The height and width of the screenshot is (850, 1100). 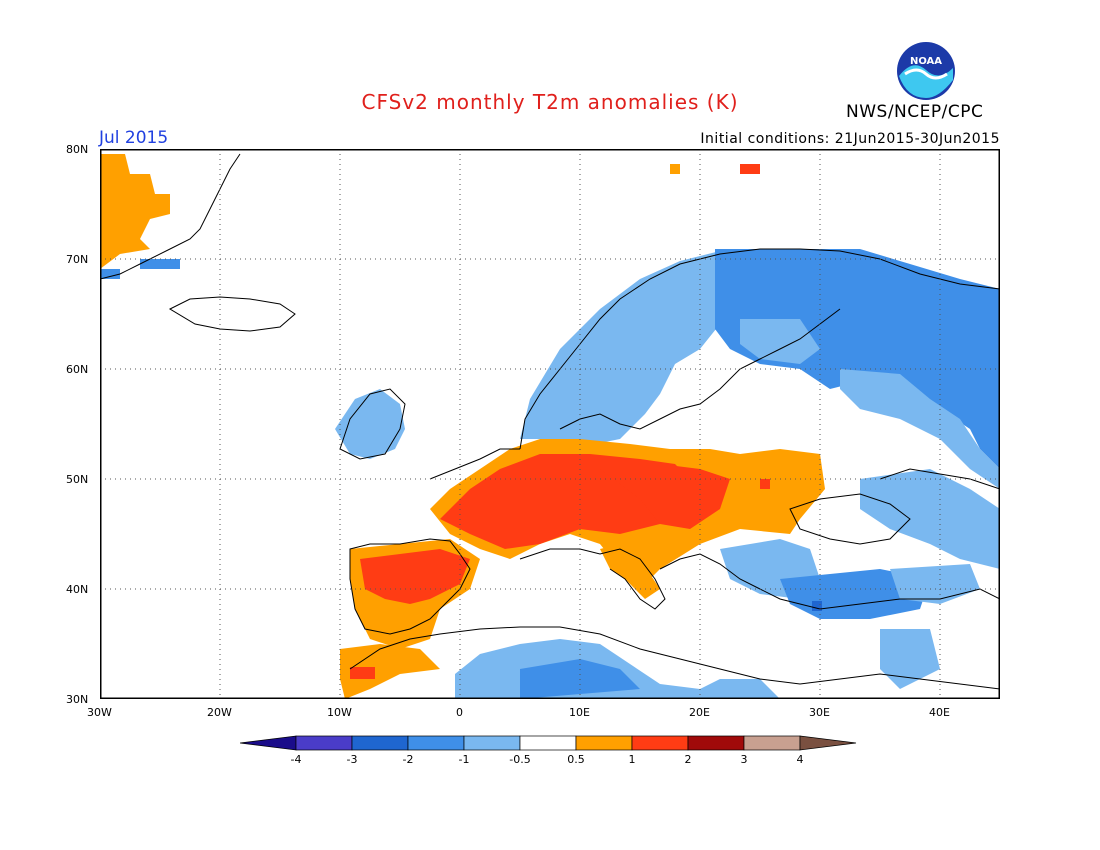 What do you see at coordinates (519, 759) in the screenshot?
I see `legend-label-4: -0.5` at bounding box center [519, 759].